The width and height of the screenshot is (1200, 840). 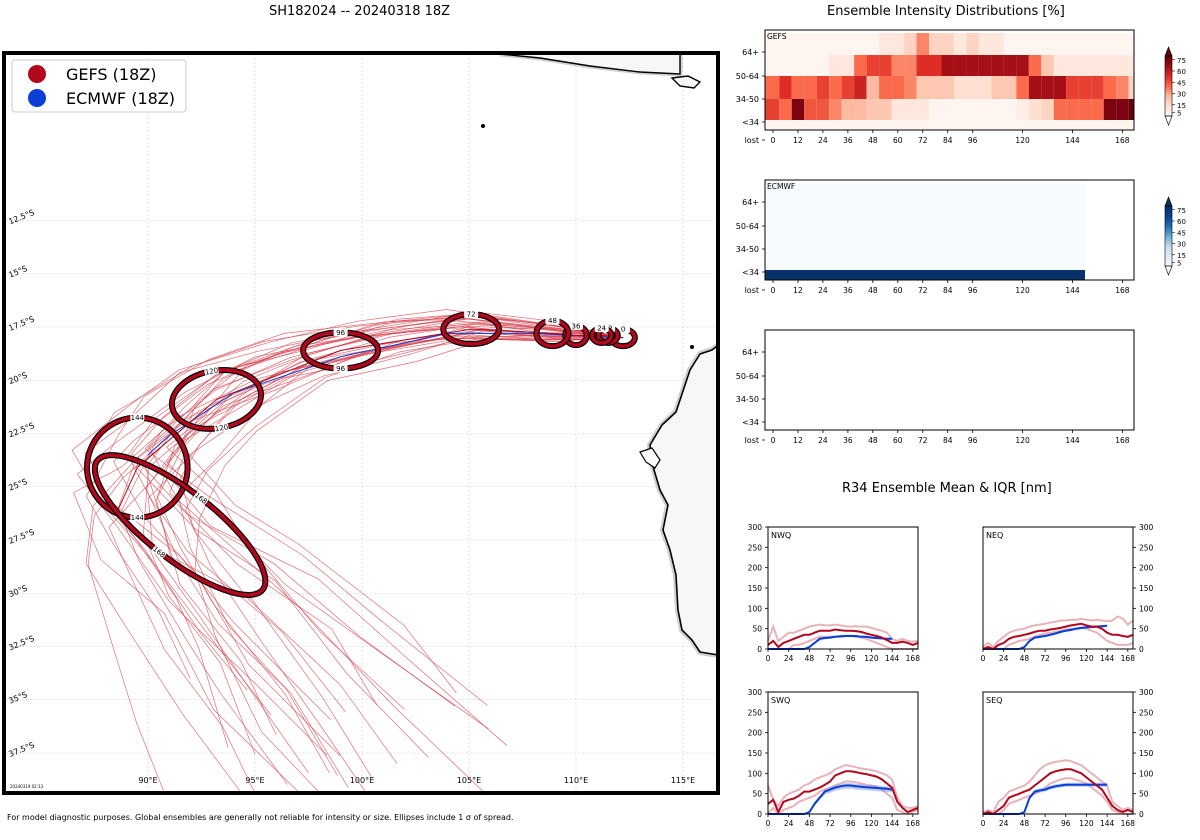 I want to click on australia-coastline, so click(x=683, y=500).